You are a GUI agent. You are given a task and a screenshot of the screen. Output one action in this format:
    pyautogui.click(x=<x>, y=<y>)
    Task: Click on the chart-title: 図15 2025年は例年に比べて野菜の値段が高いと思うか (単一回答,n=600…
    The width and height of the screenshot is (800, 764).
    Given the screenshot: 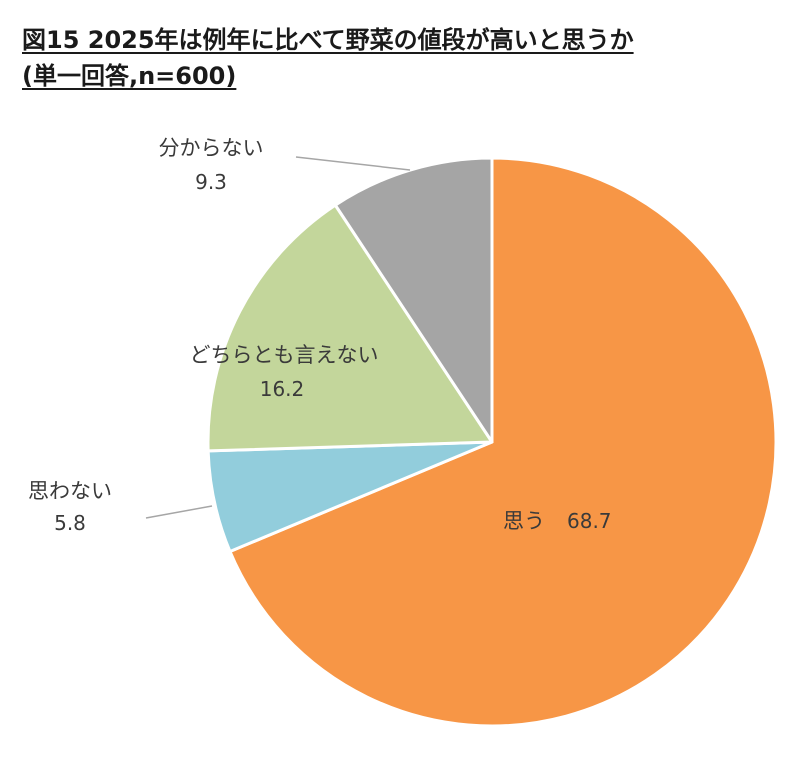 What is the action you would take?
    pyautogui.click(x=328, y=58)
    